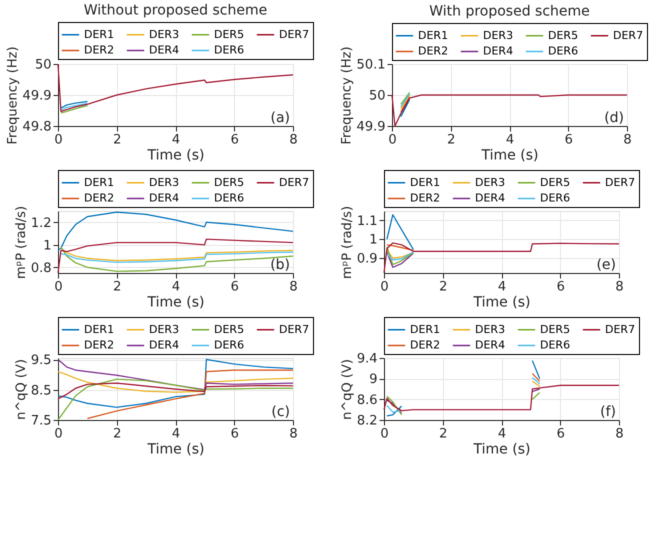  I want to click on y-tick-label: 9.5, so click(41, 360).